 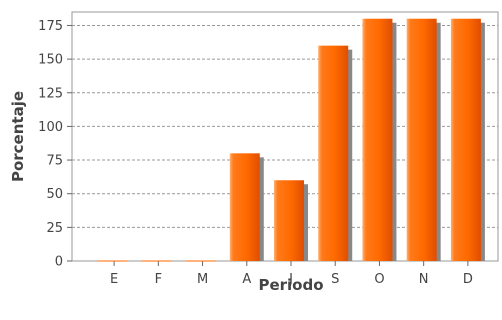 What do you see at coordinates (335, 279) in the screenshot?
I see `x-tick-label: S` at bounding box center [335, 279].